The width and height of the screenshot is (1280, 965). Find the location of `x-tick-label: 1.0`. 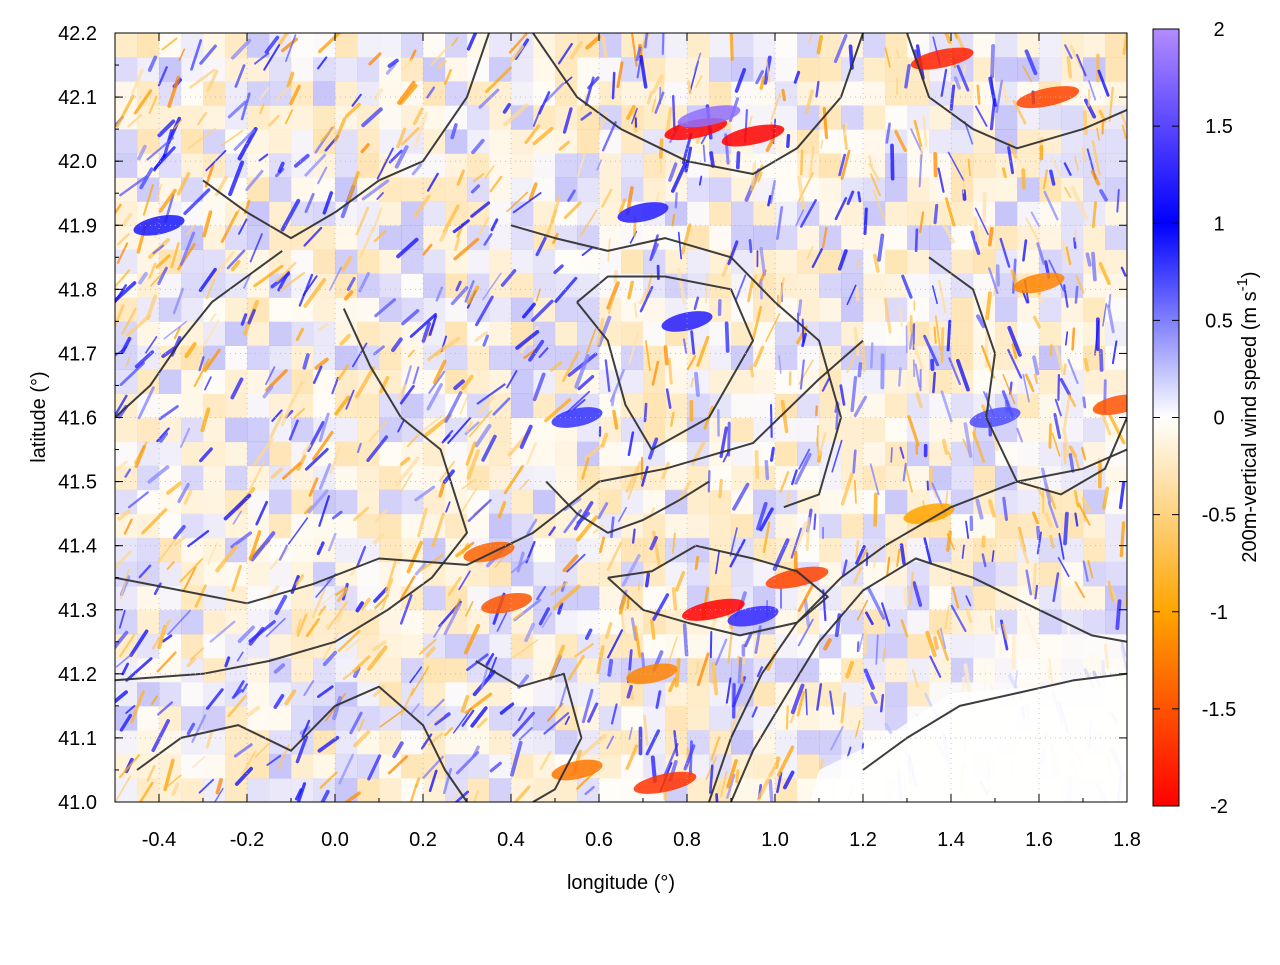

x-tick-label: 1.0 is located at coordinates (775, 840).